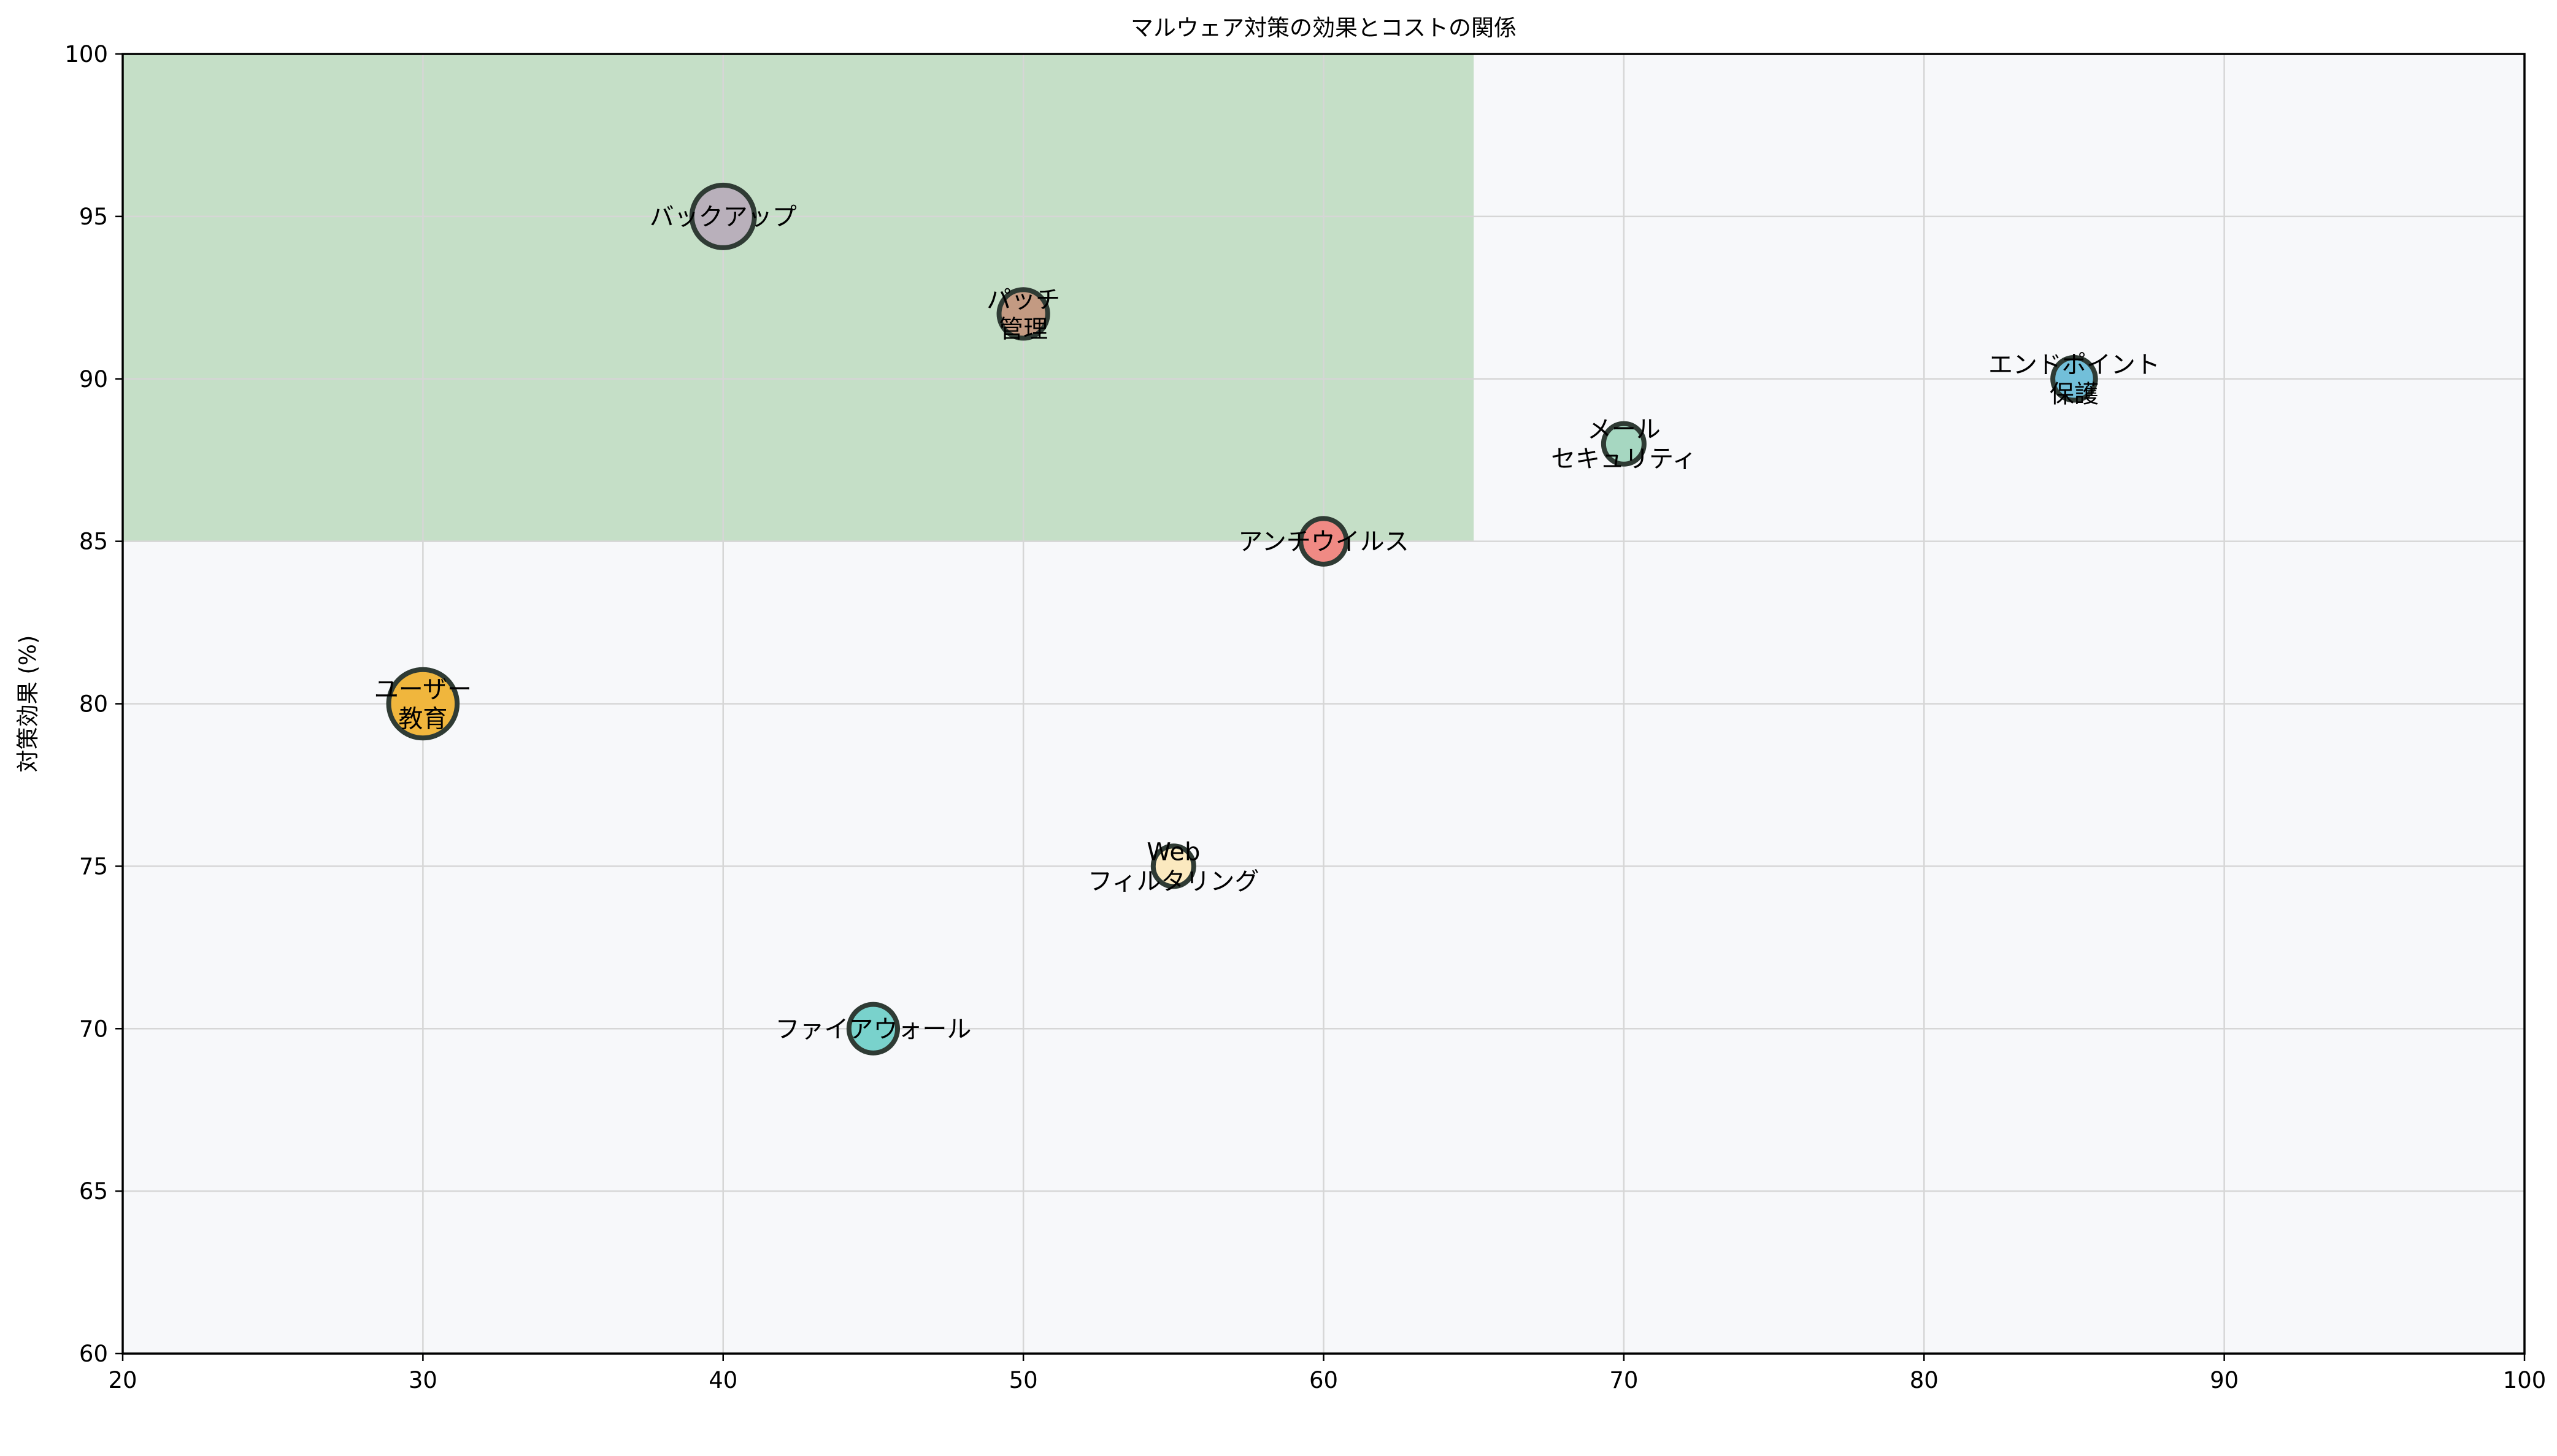  I want to click on y-tick-label: 60, so click(93, 1354).